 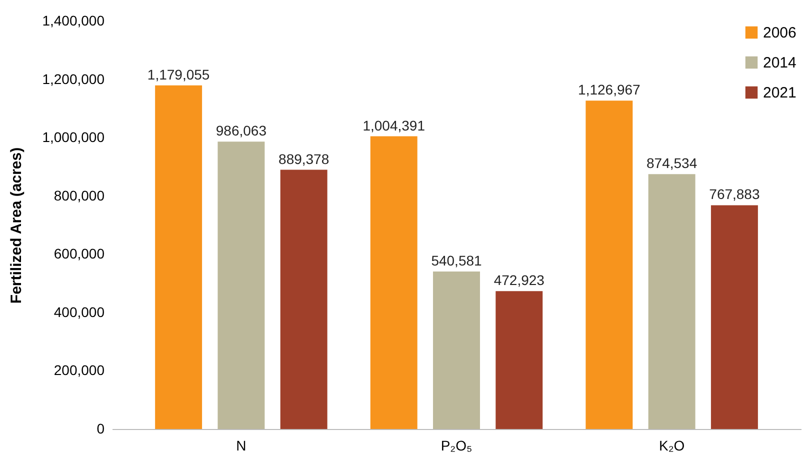 What do you see at coordinates (734, 194) in the screenshot?
I see `data-label: 767,883` at bounding box center [734, 194].